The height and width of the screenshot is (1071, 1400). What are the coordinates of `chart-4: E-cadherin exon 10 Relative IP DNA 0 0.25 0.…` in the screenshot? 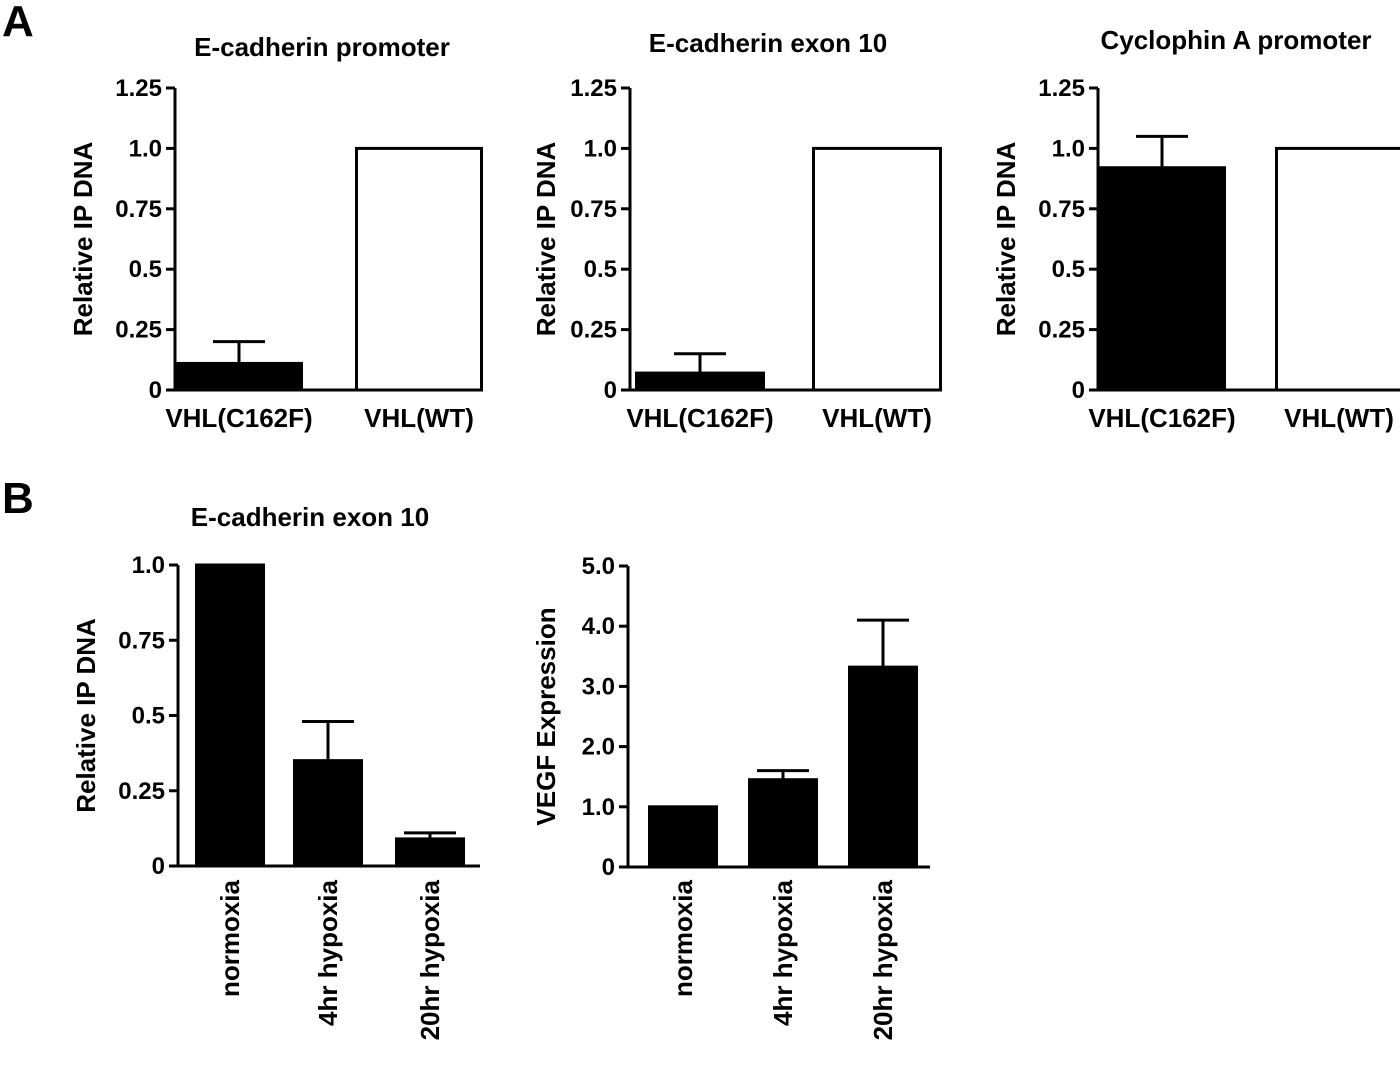 It's located at (275, 771).